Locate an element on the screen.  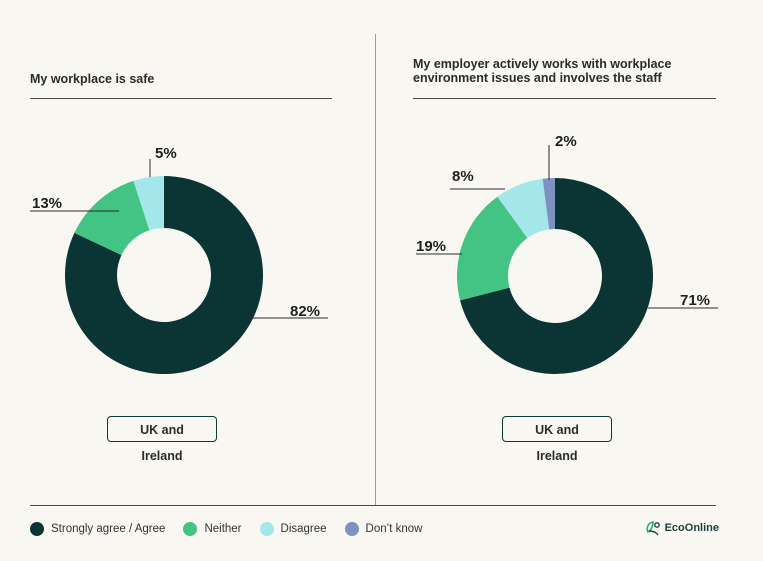
legend-item-disagree: Disagree is located at coordinates (293, 529).